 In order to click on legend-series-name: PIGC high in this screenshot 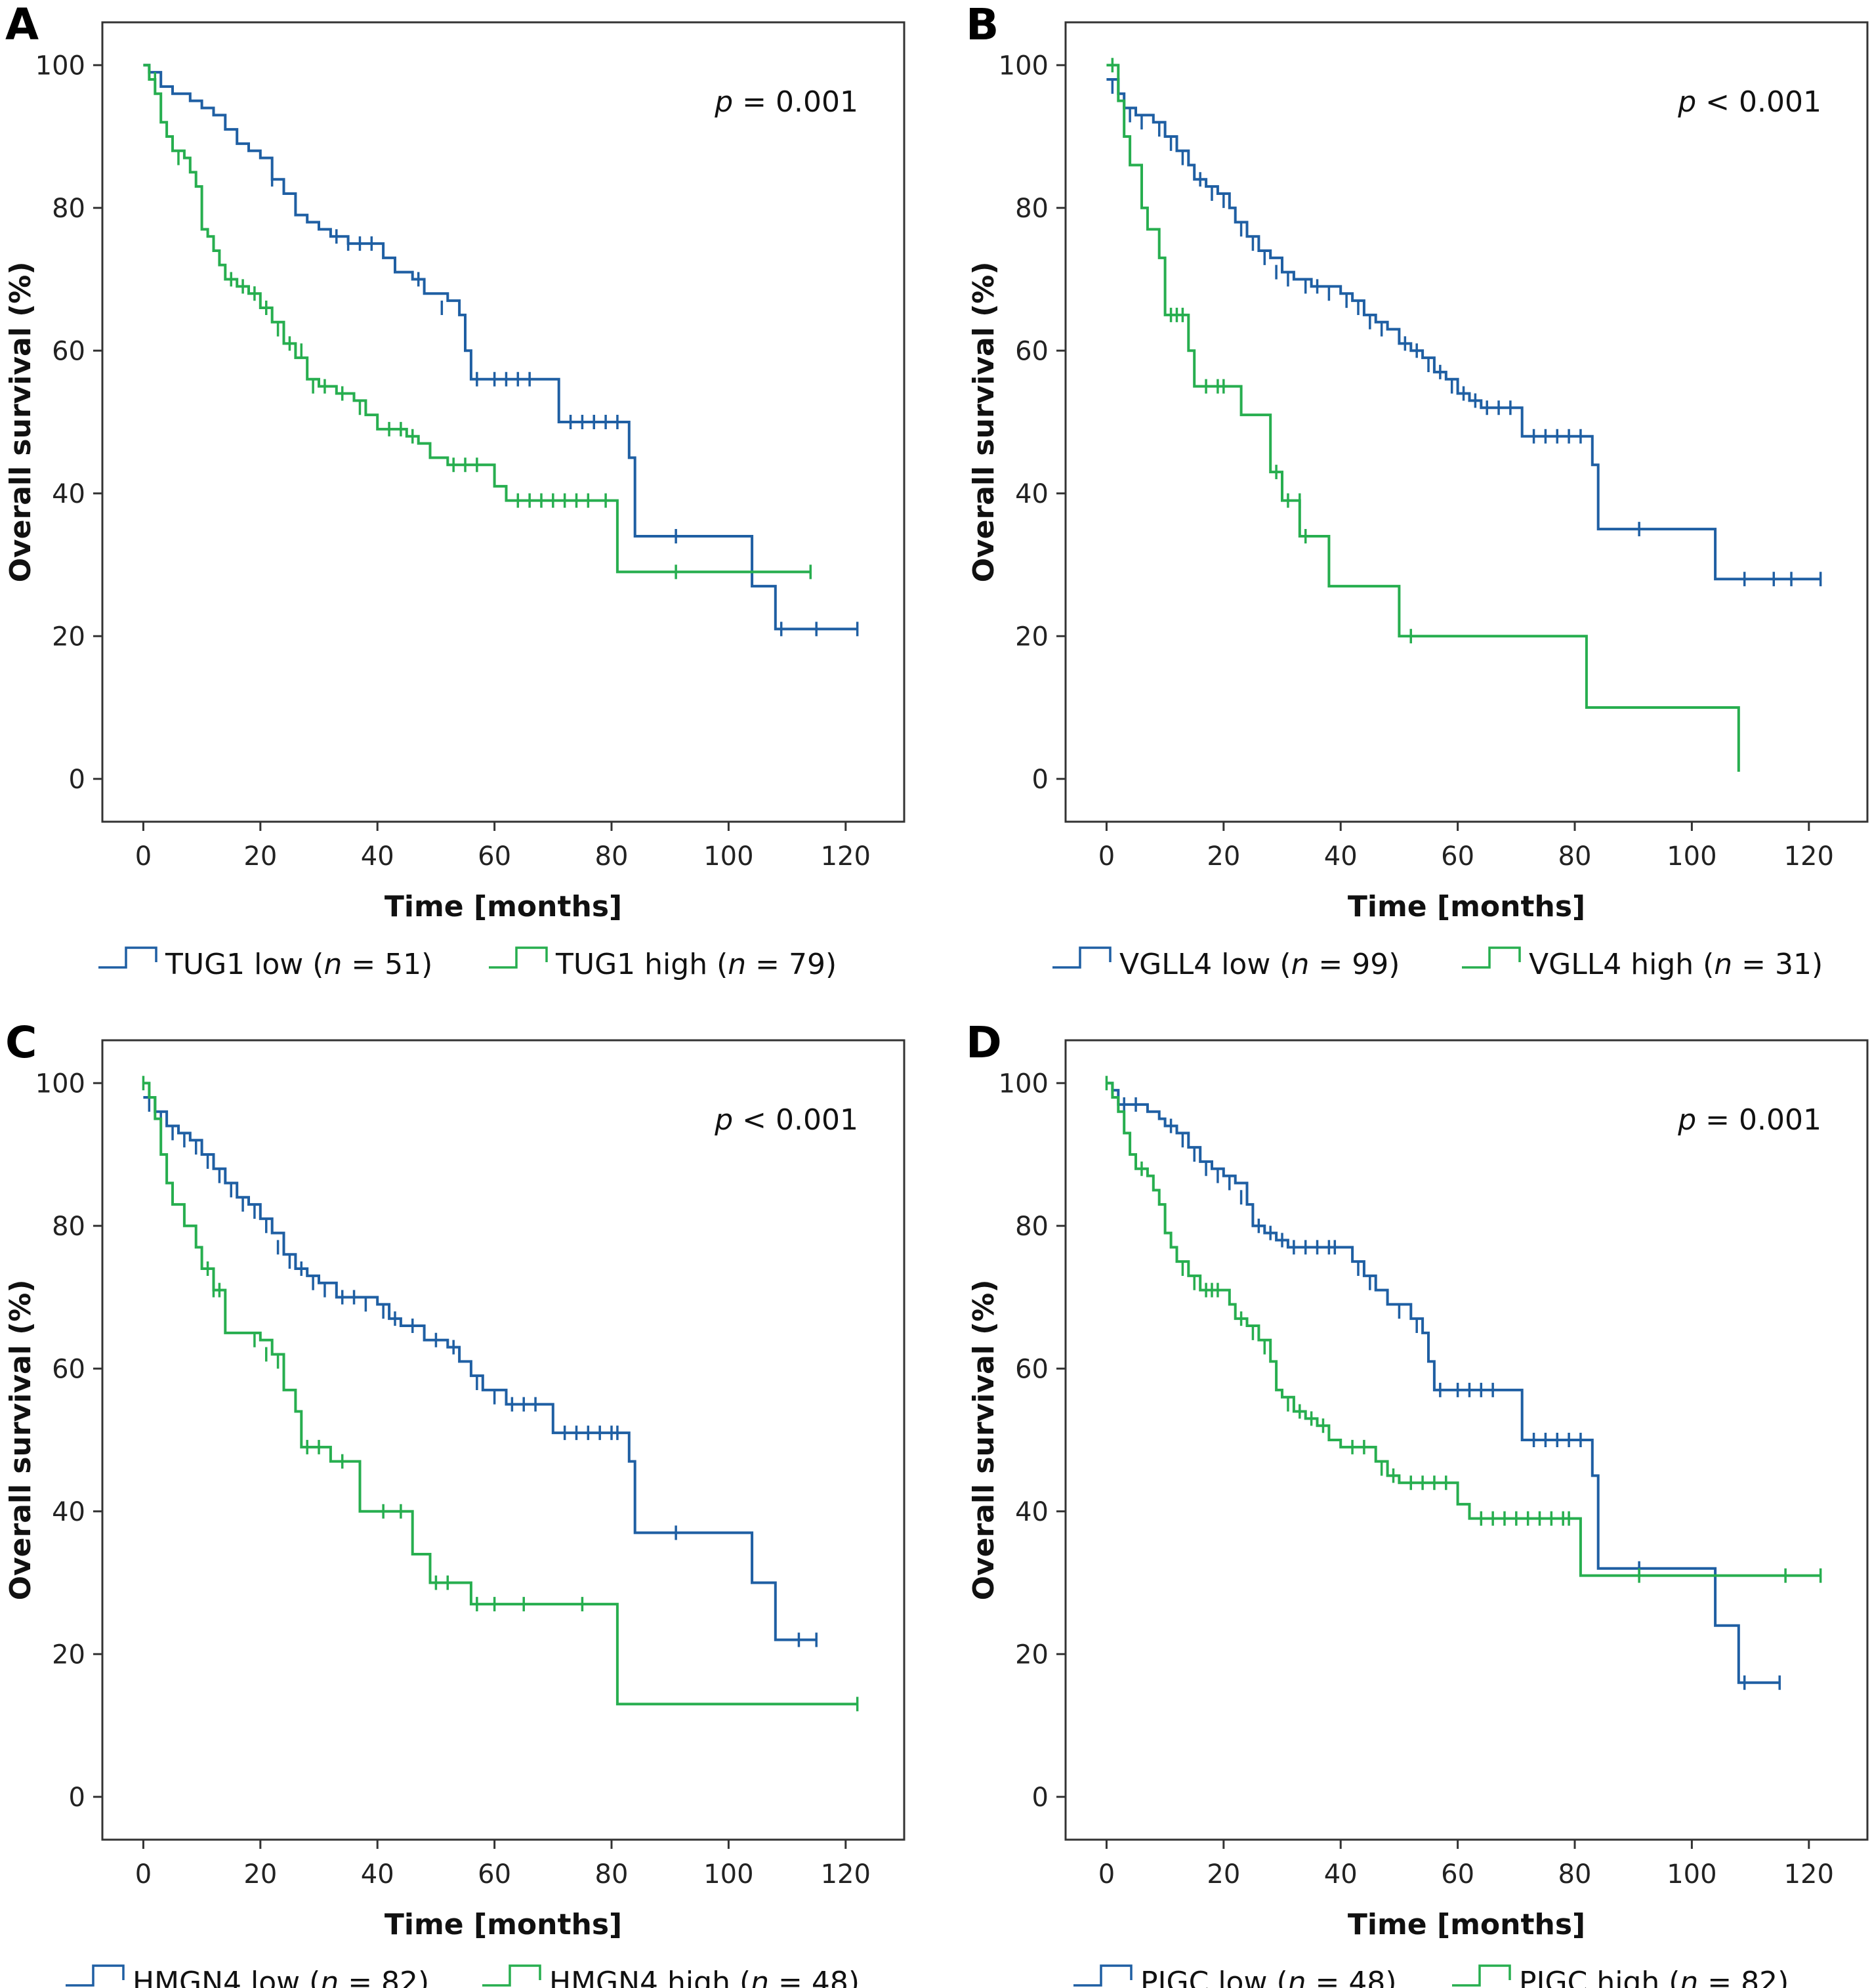, I will do `click(1589, 1977)`.